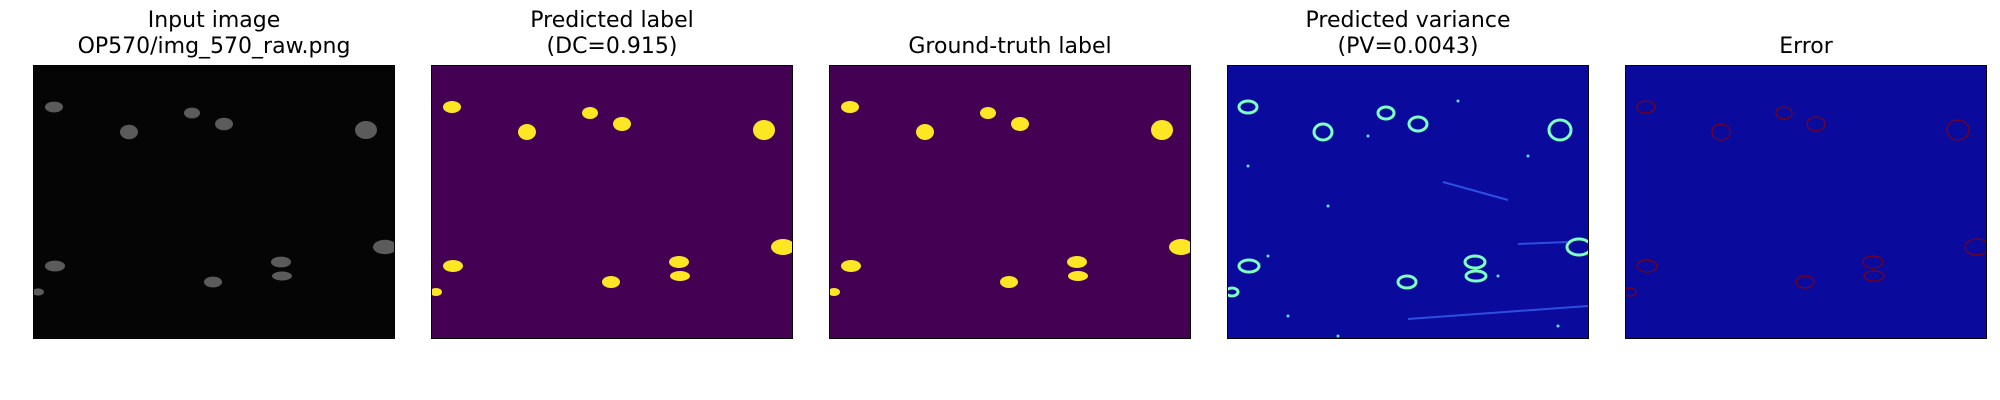 This screenshot has height=400, width=2000. I want to click on error-image, so click(1806, 202).